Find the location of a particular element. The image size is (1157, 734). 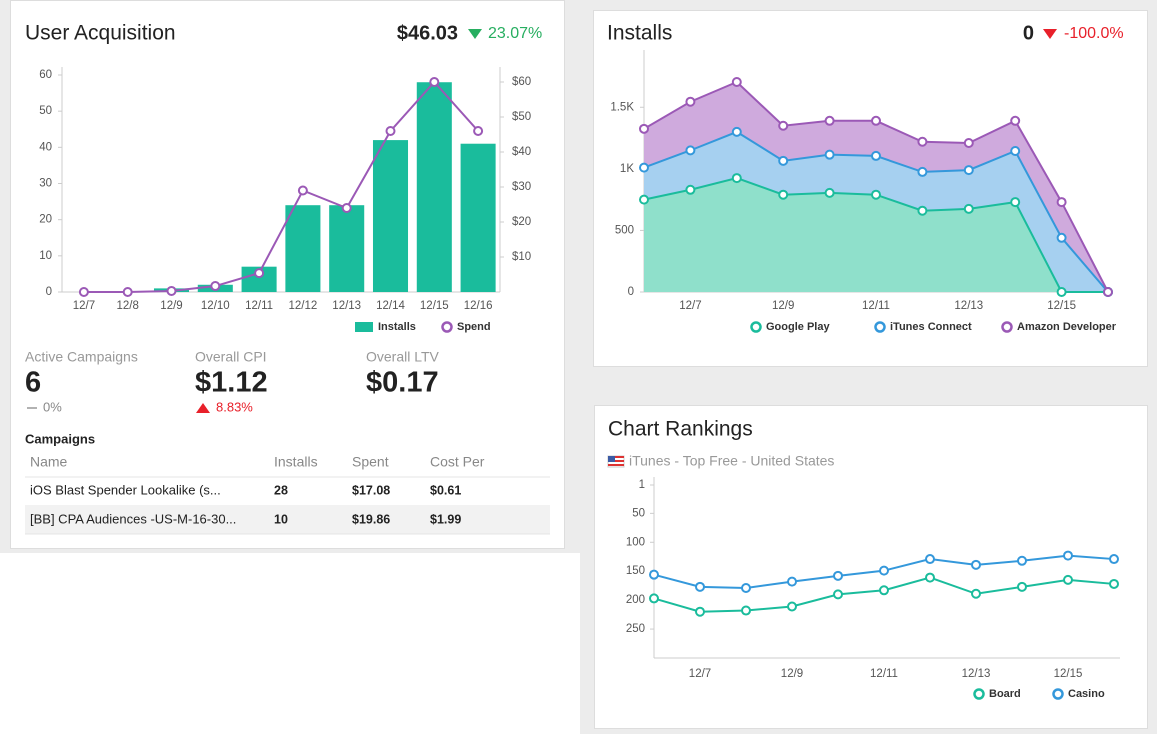

column-header: Name is located at coordinates (49, 462).